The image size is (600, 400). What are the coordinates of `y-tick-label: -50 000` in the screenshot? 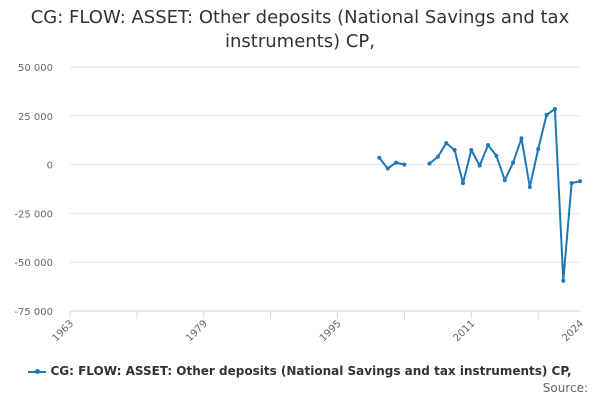 It's located at (33, 263).